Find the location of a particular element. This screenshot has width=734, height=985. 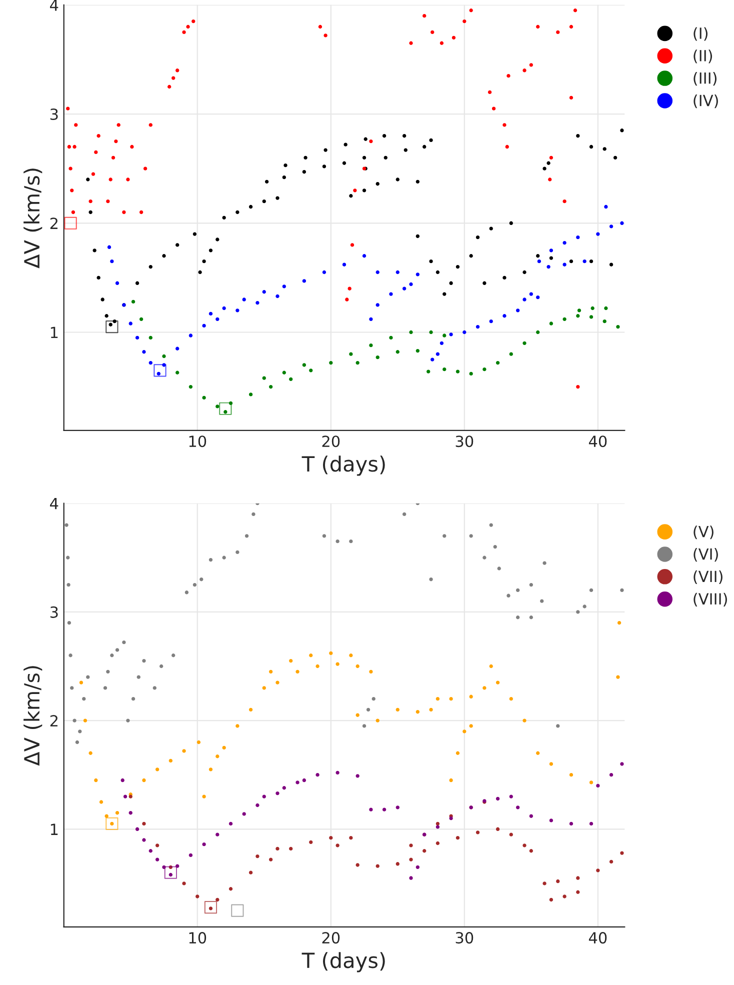

legend-label: (I) is located at coordinates (701, 34).